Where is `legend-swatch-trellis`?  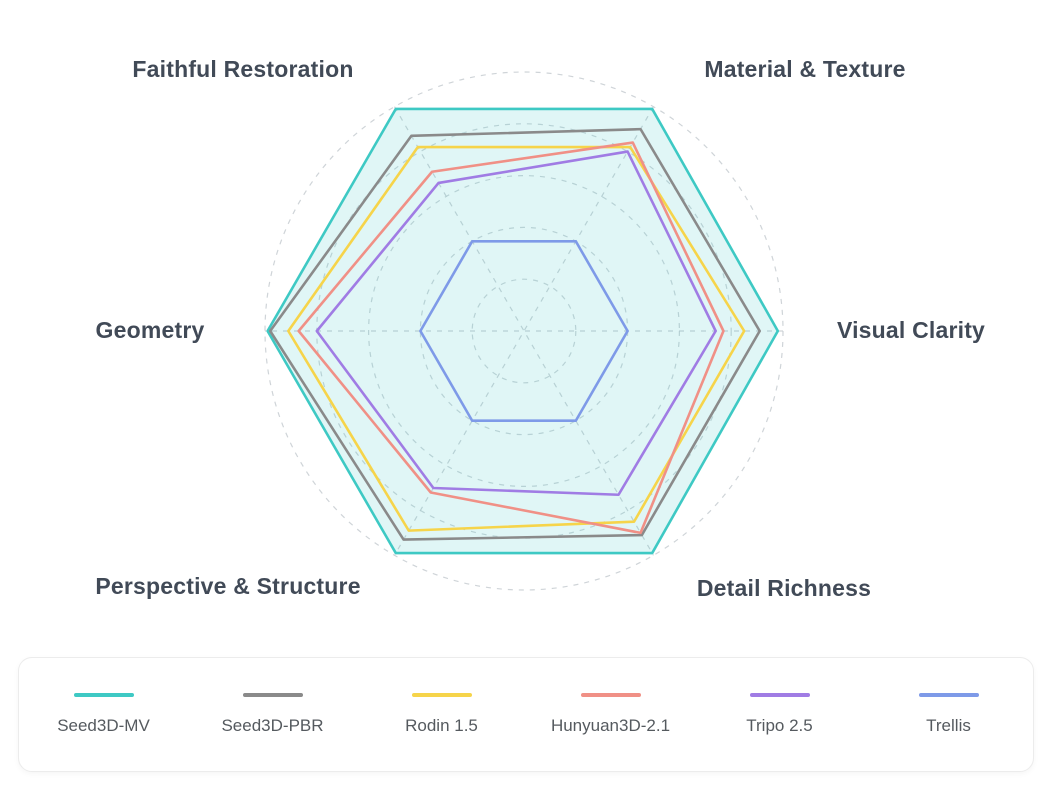
legend-swatch-trellis is located at coordinates (948, 695).